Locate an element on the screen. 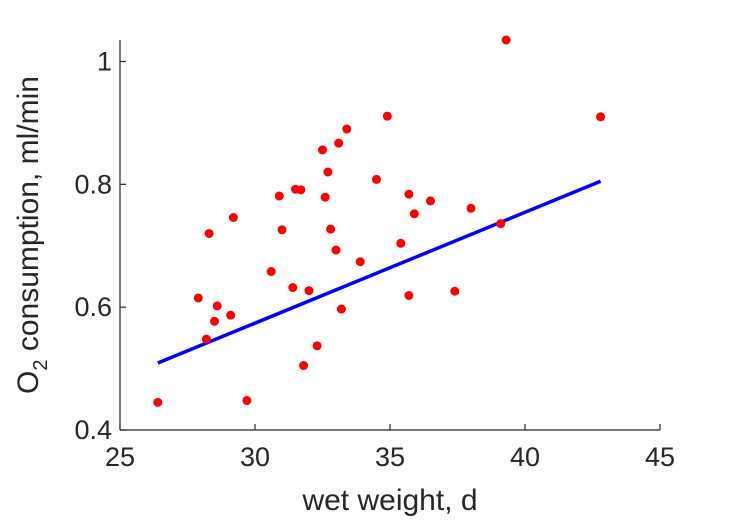 The height and width of the screenshot is (521, 729). x-tick-label: 30 is located at coordinates (255, 457).